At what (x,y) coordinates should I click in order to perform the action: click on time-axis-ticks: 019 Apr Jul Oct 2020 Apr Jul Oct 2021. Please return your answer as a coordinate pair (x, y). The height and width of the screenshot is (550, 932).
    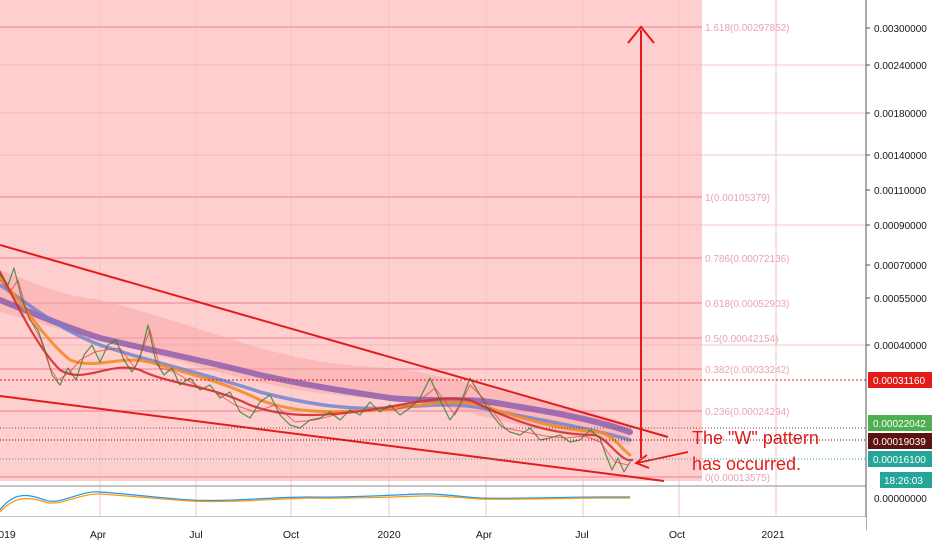
    Looking at the image, I should click on (392, 535).